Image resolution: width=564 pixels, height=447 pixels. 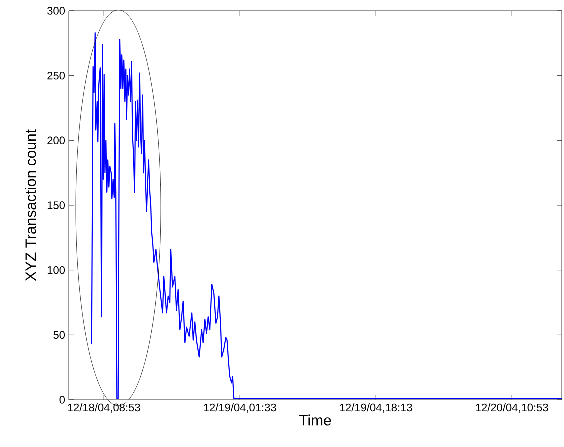 What do you see at coordinates (376, 408) in the screenshot?
I see `x-tick-label: 12/19/04,18:13` at bounding box center [376, 408].